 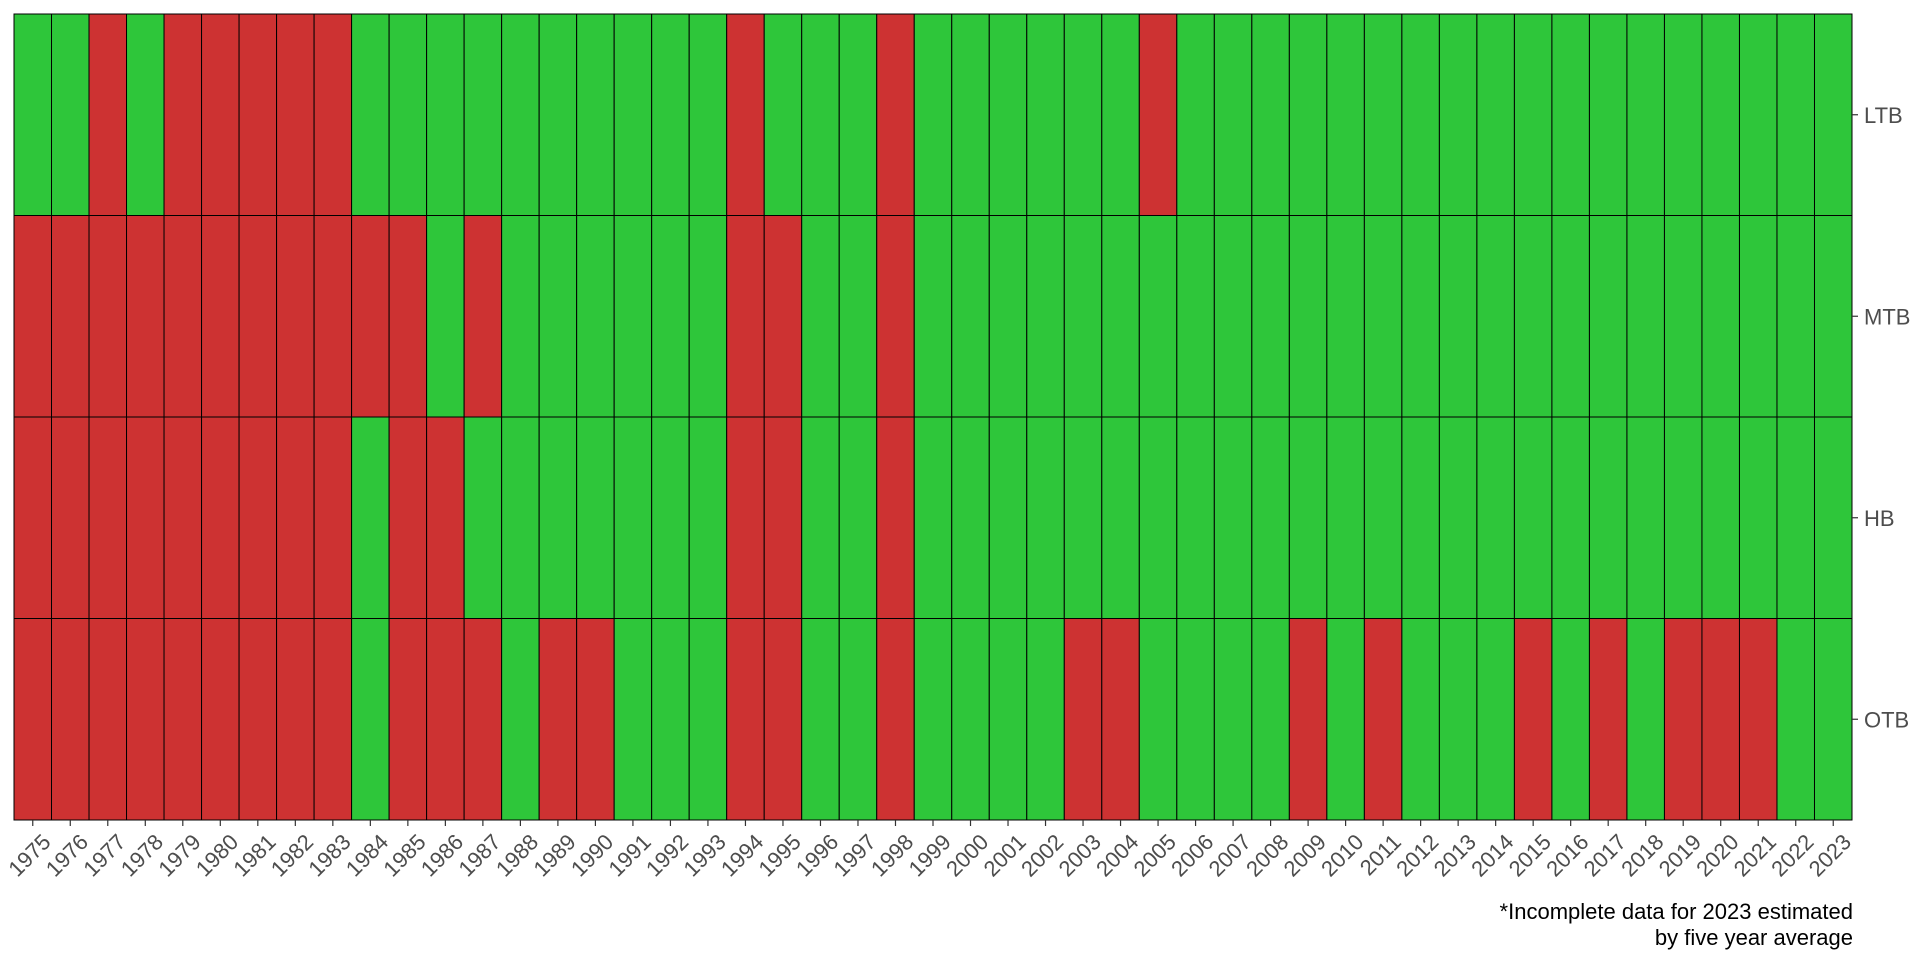 I want to click on cell-OTB-1999, so click(x=933, y=719).